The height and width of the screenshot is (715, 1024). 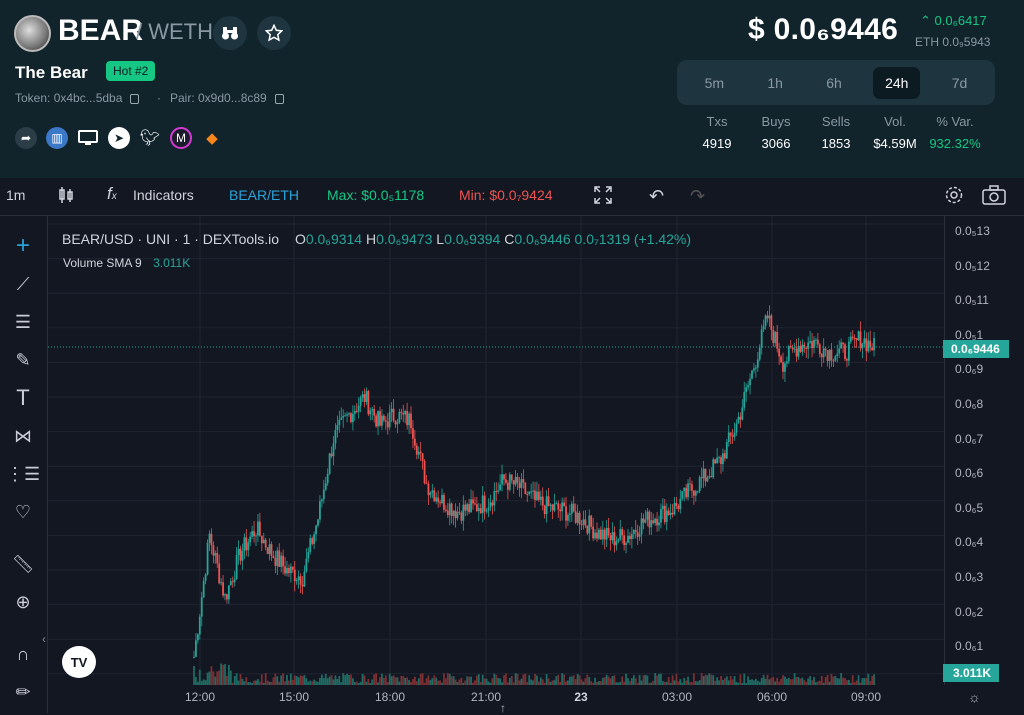 What do you see at coordinates (23, 691) in the screenshot?
I see `lock-draw-icon: ✏︎` at bounding box center [23, 691].